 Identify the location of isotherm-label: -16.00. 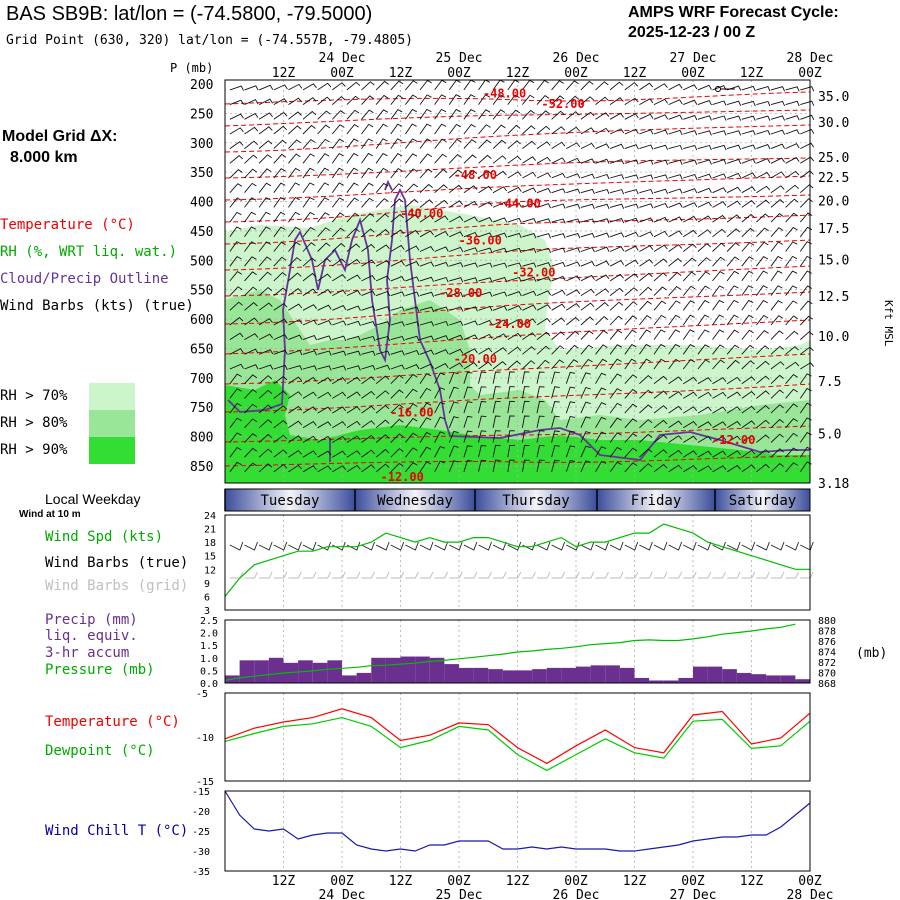
(411, 413).